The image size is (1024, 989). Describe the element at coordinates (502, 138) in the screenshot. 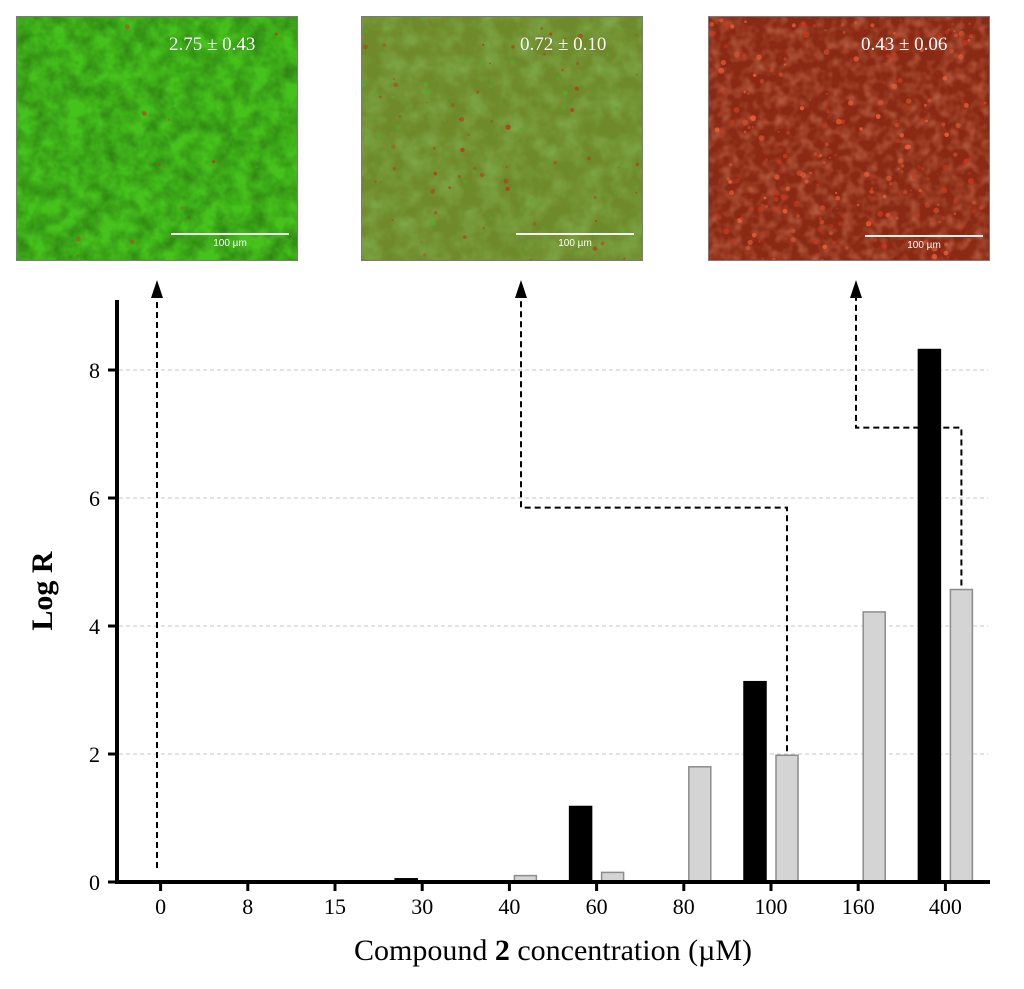

I see `micrograph-panel-1: 0.72 ± 0.10 100 µm` at that location.